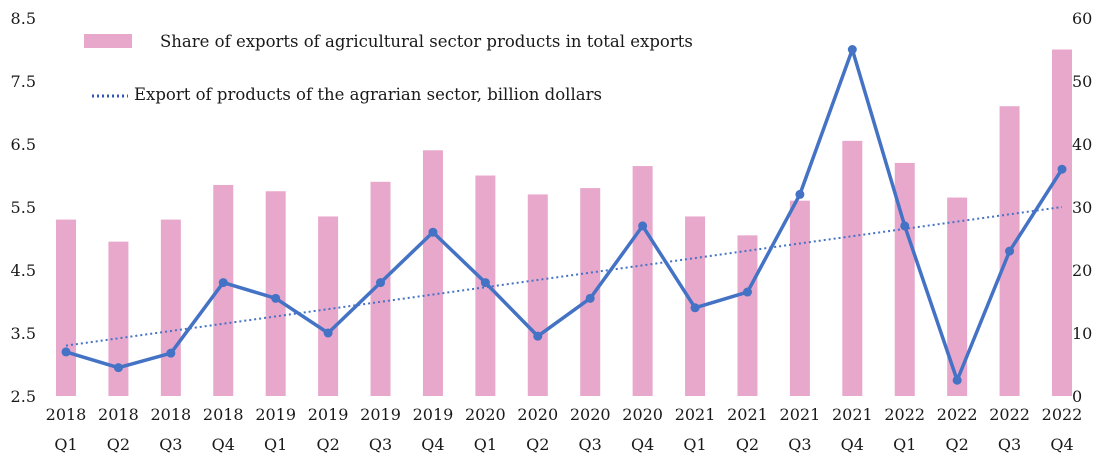 The width and height of the screenshot is (1110, 460). I want to click on right-tick-label: 20, so click(1082, 270).